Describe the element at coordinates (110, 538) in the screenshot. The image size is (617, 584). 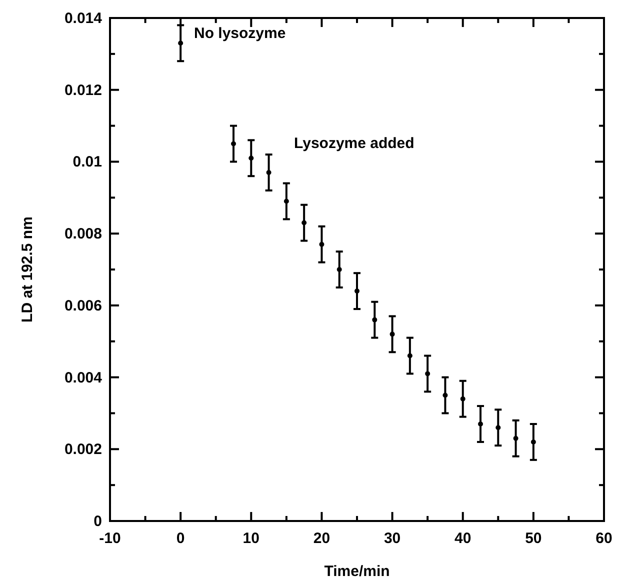
I see `x-tick-label: -10` at that location.